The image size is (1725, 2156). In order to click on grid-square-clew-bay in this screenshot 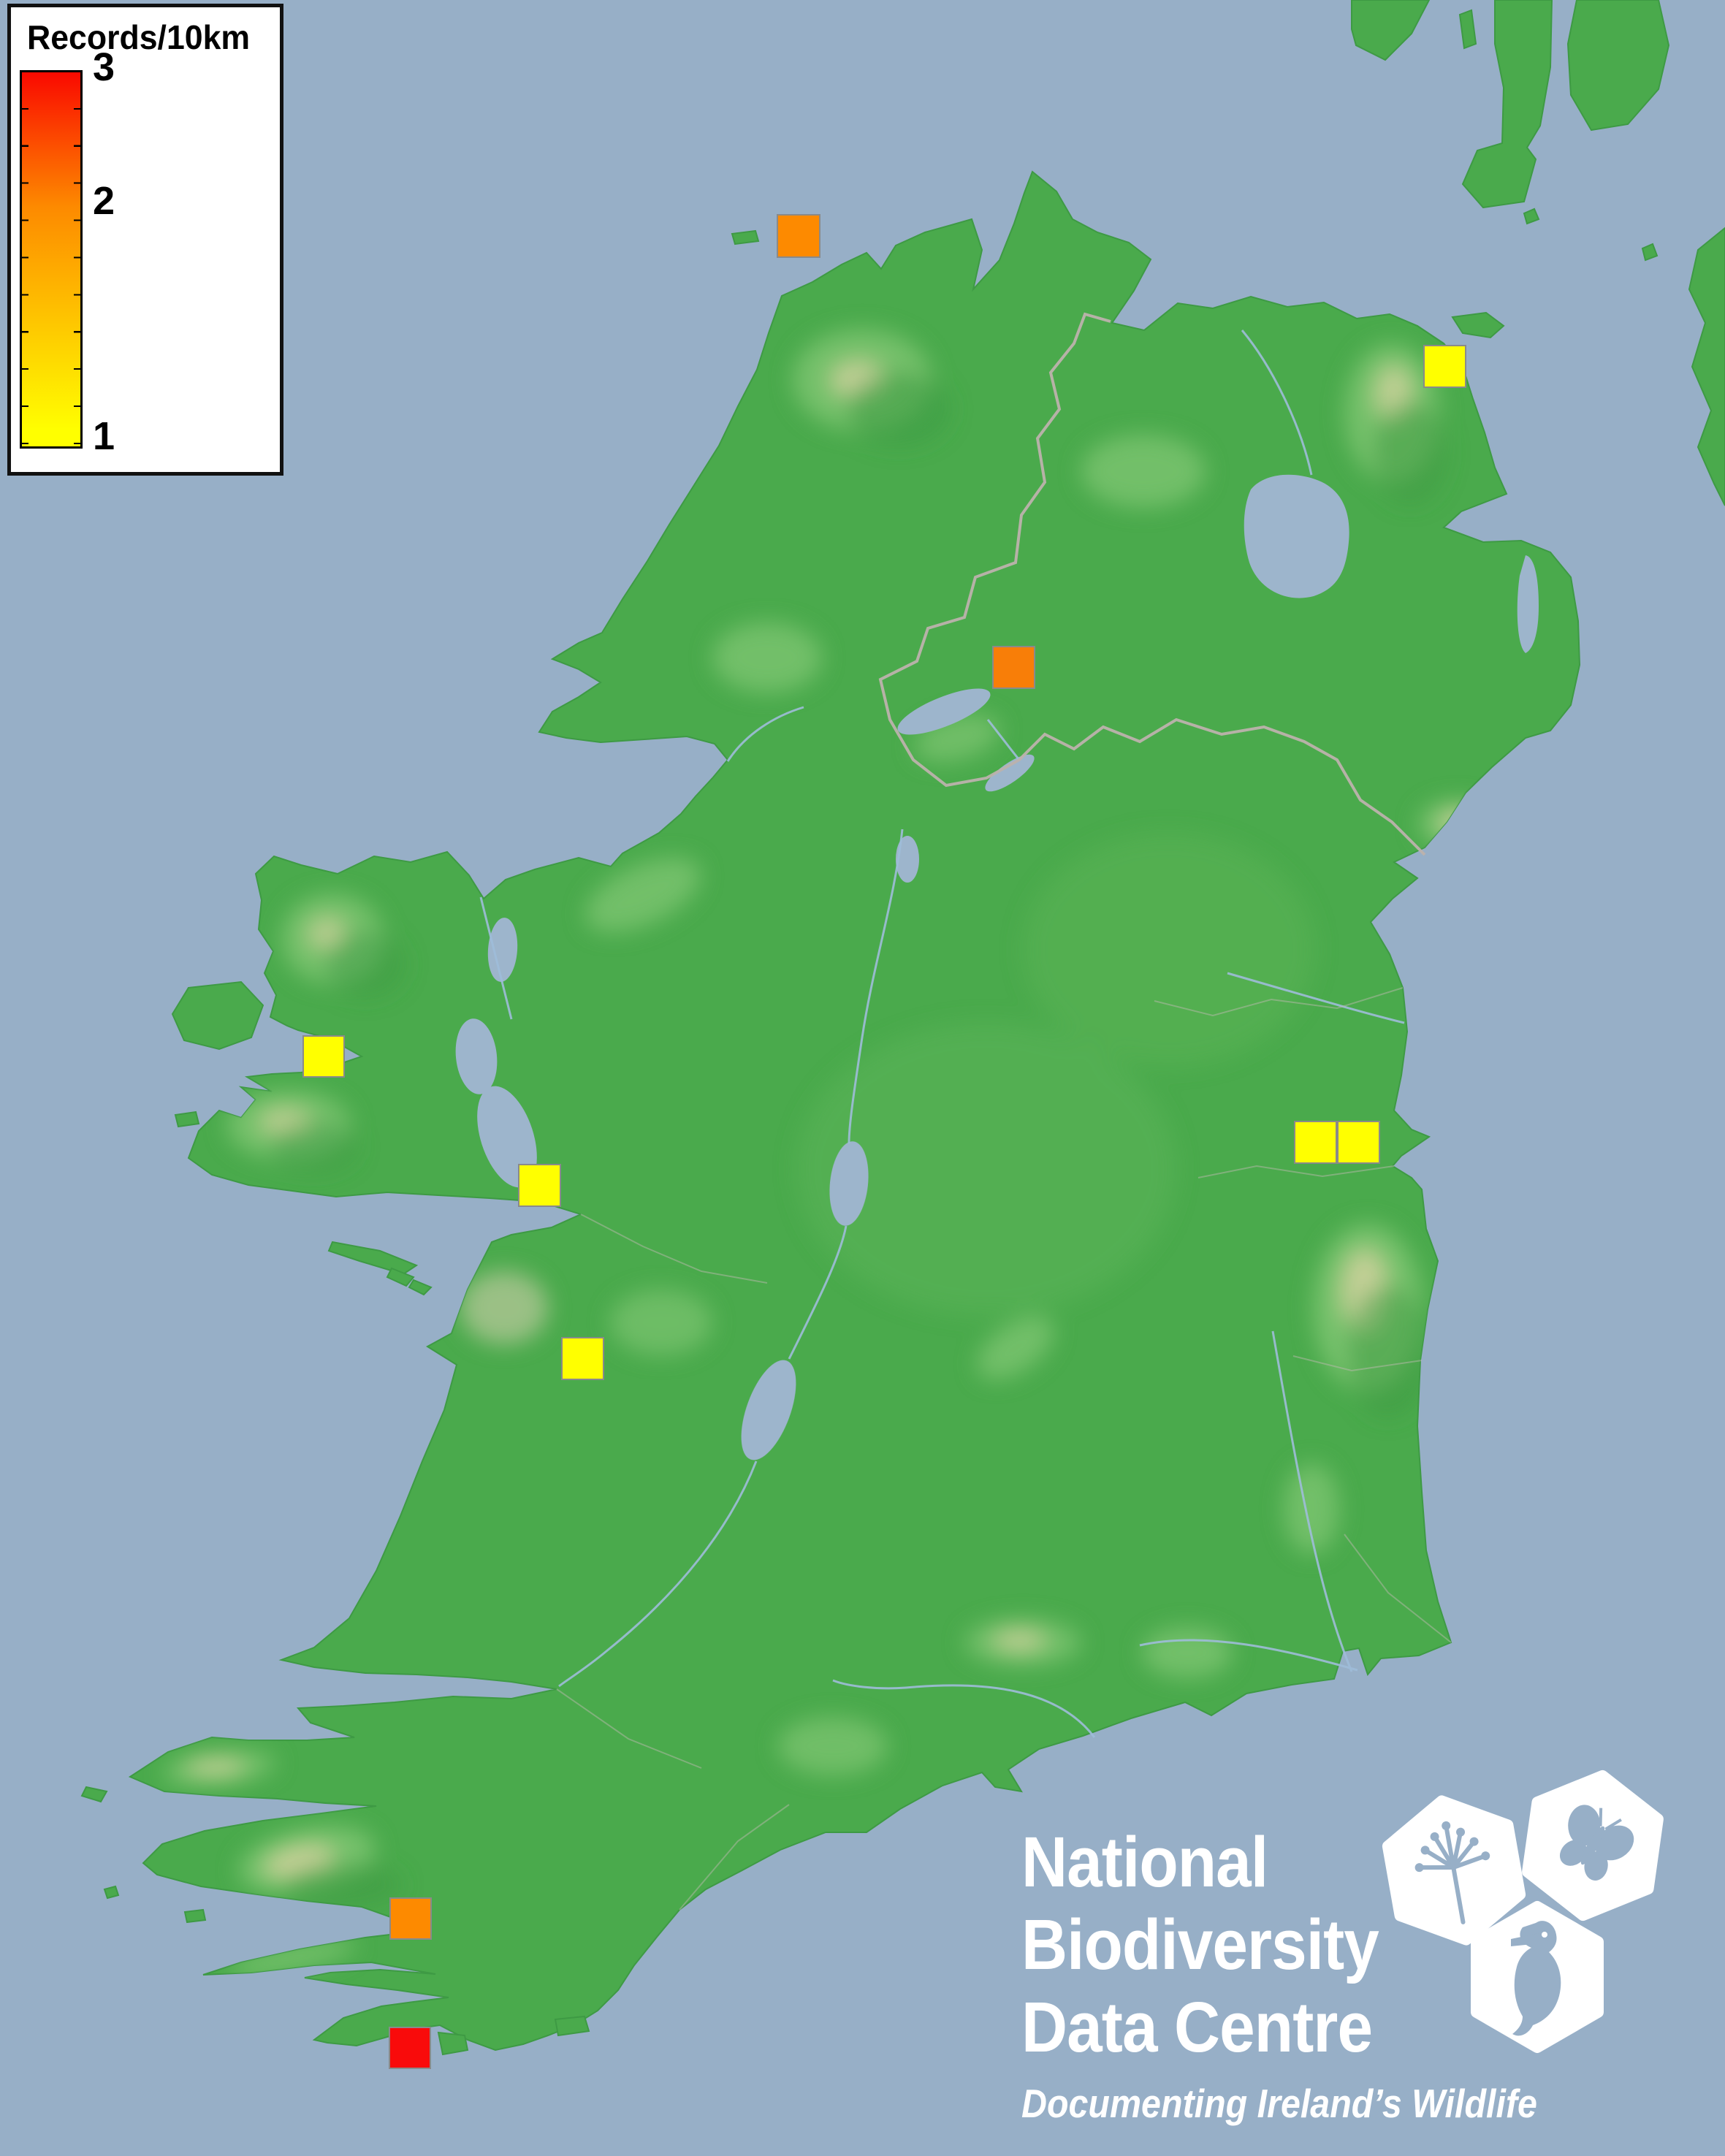, I will do `click(323, 1056)`.